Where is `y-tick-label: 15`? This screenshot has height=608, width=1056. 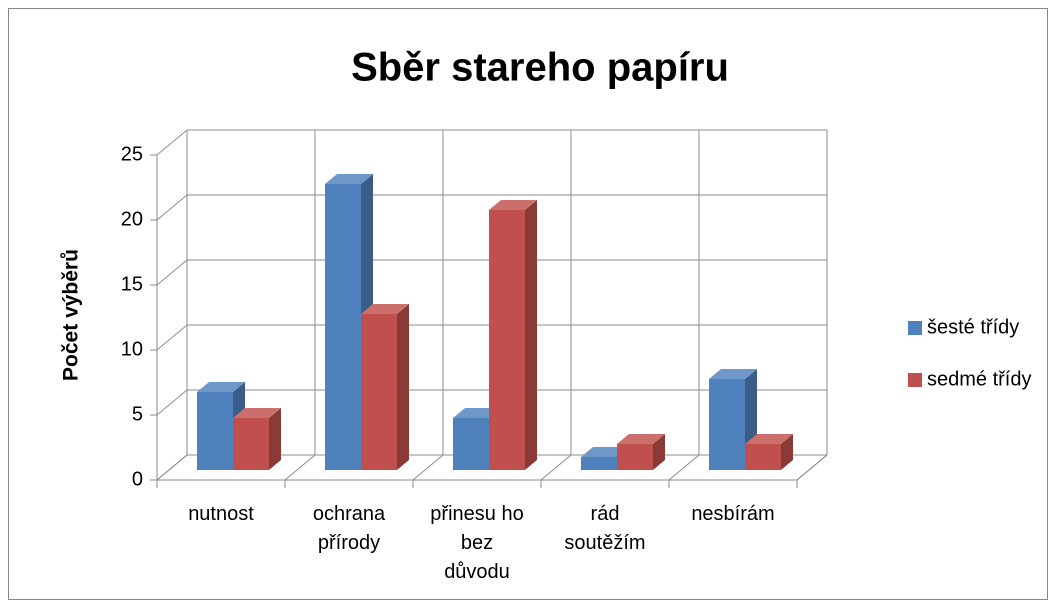 y-tick-label: 15 is located at coordinates (132, 284).